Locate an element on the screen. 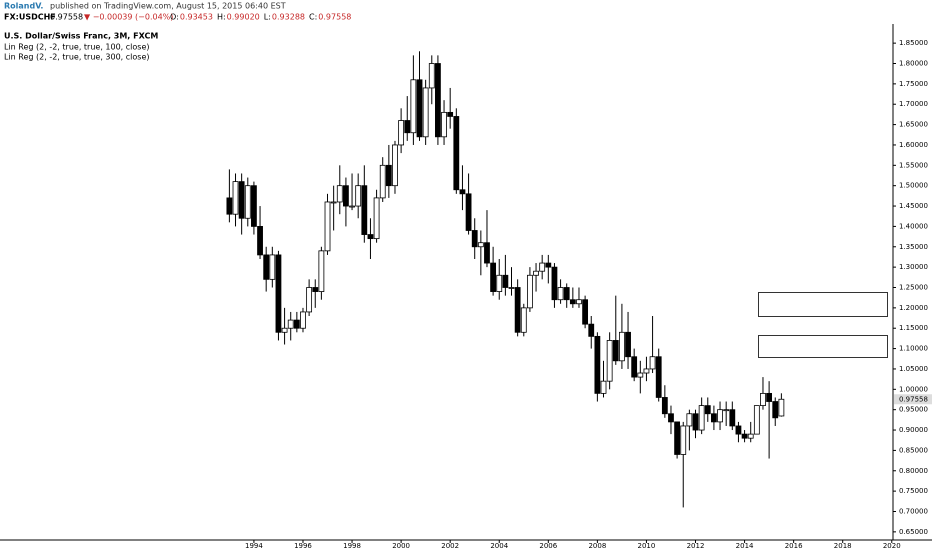 The width and height of the screenshot is (932, 550). y-tick-label: 1.30000 is located at coordinates (913, 267).